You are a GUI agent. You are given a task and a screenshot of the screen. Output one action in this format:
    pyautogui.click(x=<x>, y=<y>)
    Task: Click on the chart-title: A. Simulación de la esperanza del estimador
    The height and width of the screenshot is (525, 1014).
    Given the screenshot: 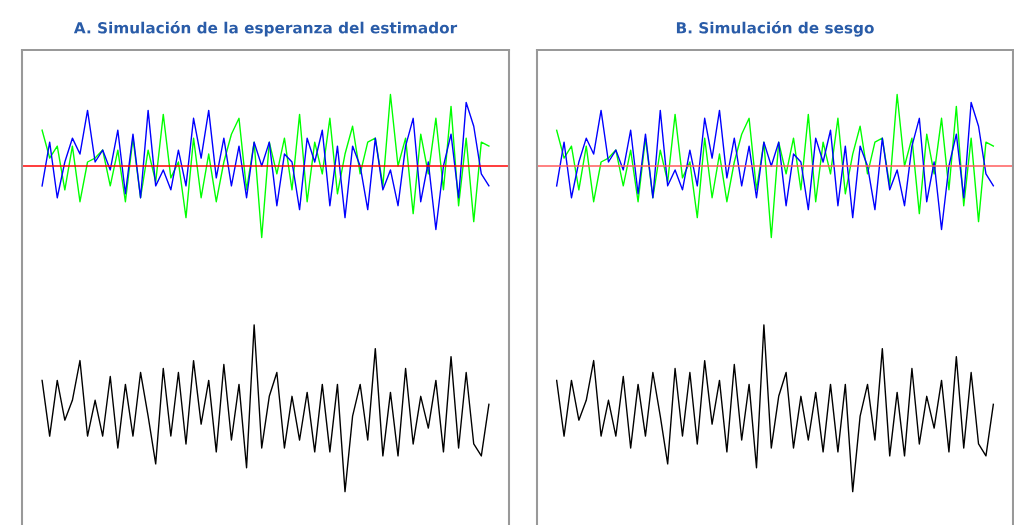 What is the action you would take?
    pyautogui.click(x=265, y=29)
    